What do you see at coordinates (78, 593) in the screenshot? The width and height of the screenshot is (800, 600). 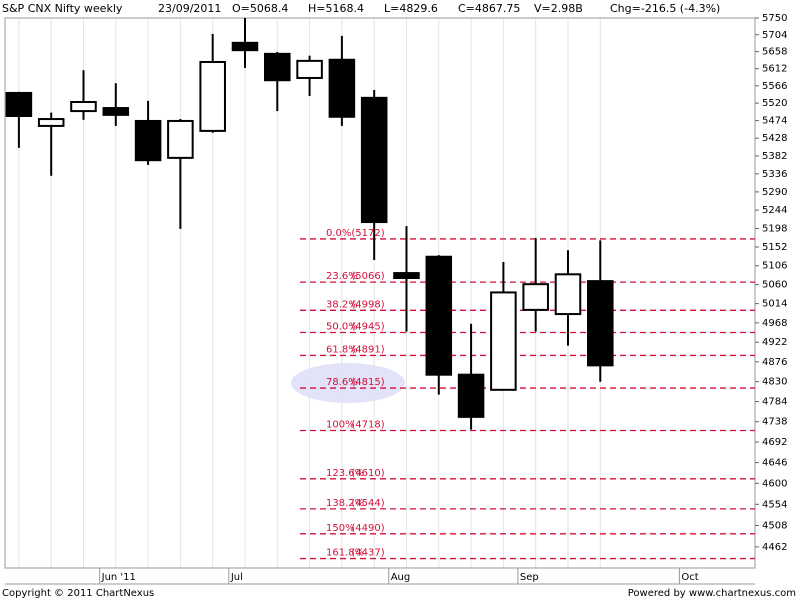 I see `copyright: Copyright © 2011 ChartNexus` at bounding box center [78, 593].